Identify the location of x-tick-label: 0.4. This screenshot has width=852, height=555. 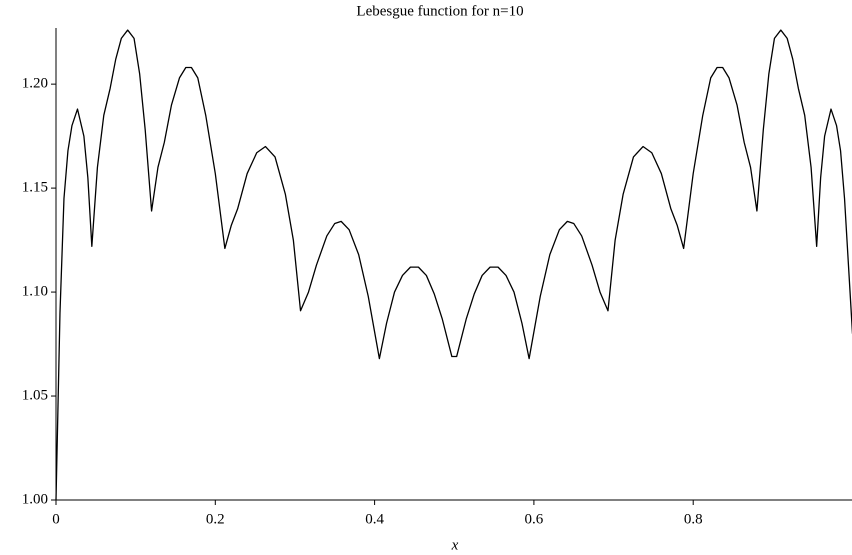
(374, 519).